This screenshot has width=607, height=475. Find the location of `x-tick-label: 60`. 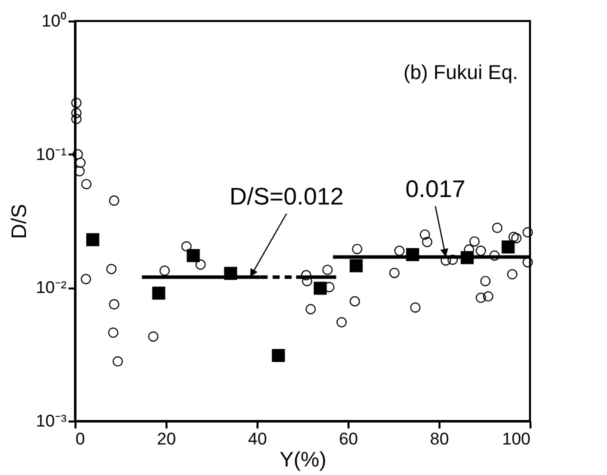

x-tick-label: 60 is located at coordinates (348, 439).